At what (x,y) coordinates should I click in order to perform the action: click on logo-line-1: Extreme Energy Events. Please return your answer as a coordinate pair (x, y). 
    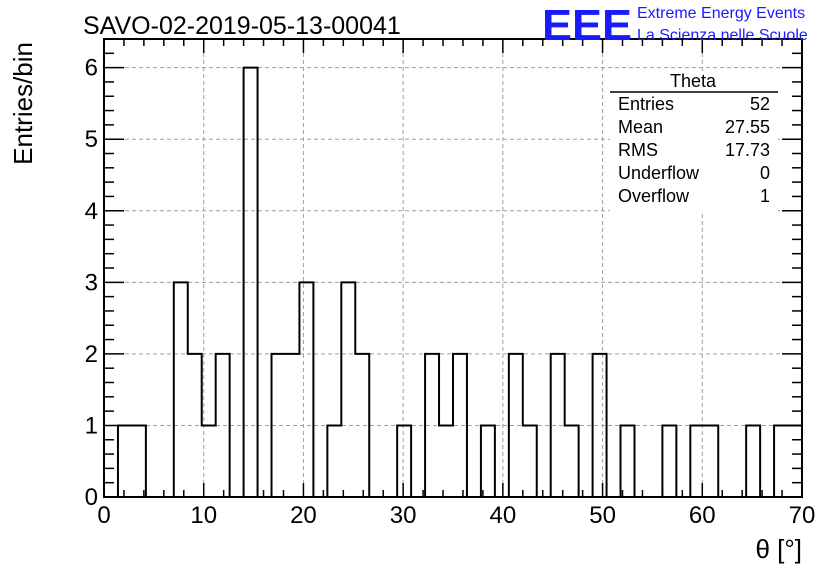
    Looking at the image, I should click on (721, 13).